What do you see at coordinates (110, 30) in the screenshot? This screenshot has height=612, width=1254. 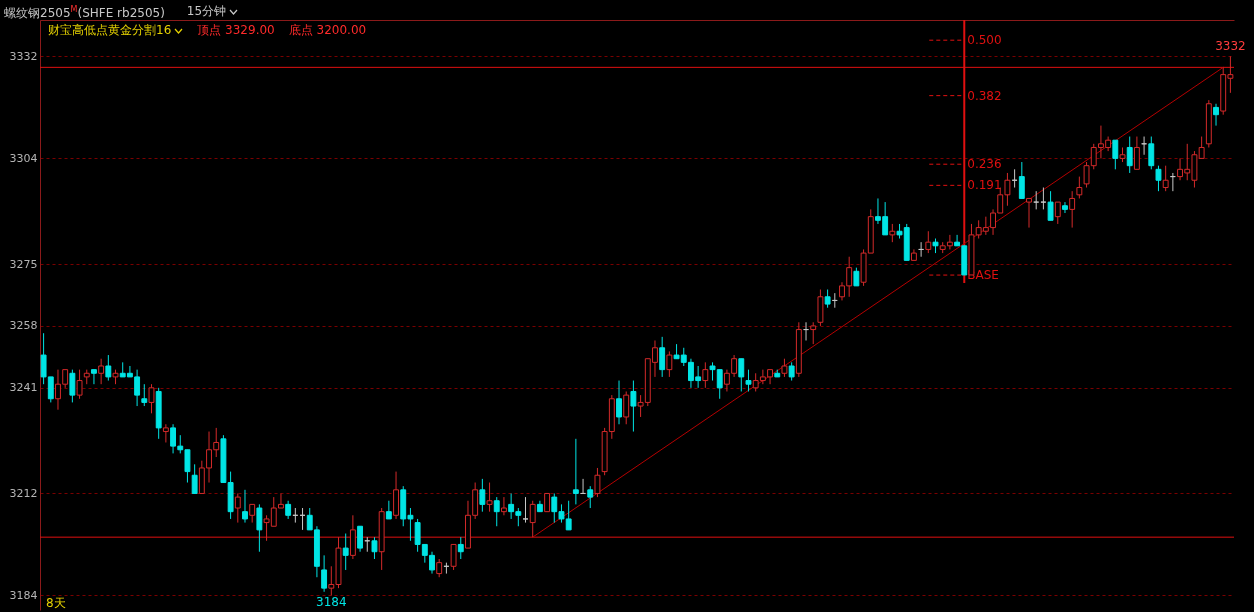 I see `annotation: 财宝高低点黄金分割16` at bounding box center [110, 30].